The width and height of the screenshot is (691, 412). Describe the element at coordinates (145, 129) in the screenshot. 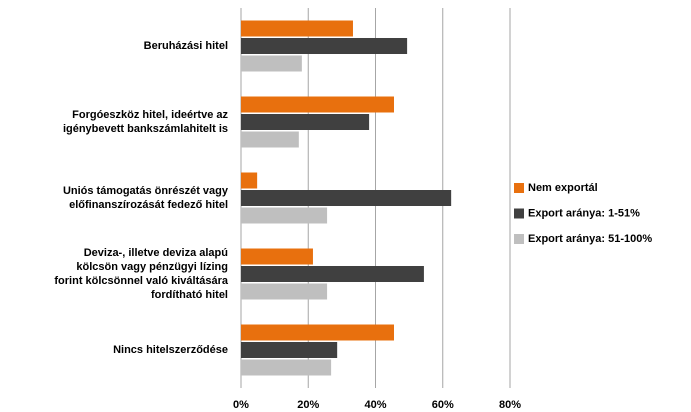

I see `category-label: igénybevett bankszámlahitelt is` at that location.